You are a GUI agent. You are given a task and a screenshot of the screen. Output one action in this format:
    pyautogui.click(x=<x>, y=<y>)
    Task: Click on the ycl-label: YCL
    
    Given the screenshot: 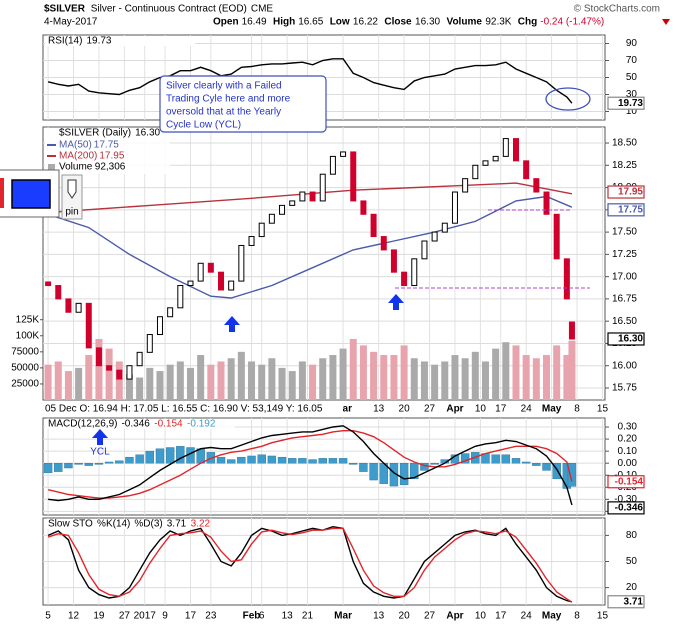 What is the action you would take?
    pyautogui.click(x=100, y=452)
    